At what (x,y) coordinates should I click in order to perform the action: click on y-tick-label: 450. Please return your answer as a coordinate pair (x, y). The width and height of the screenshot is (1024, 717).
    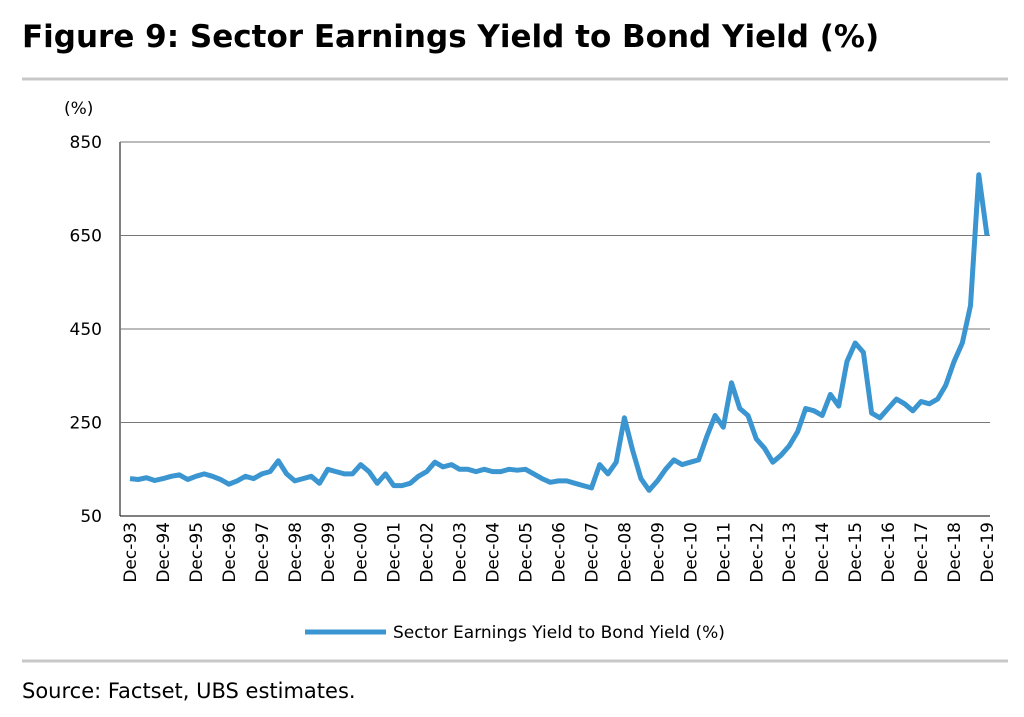
    Looking at the image, I should click on (86, 330).